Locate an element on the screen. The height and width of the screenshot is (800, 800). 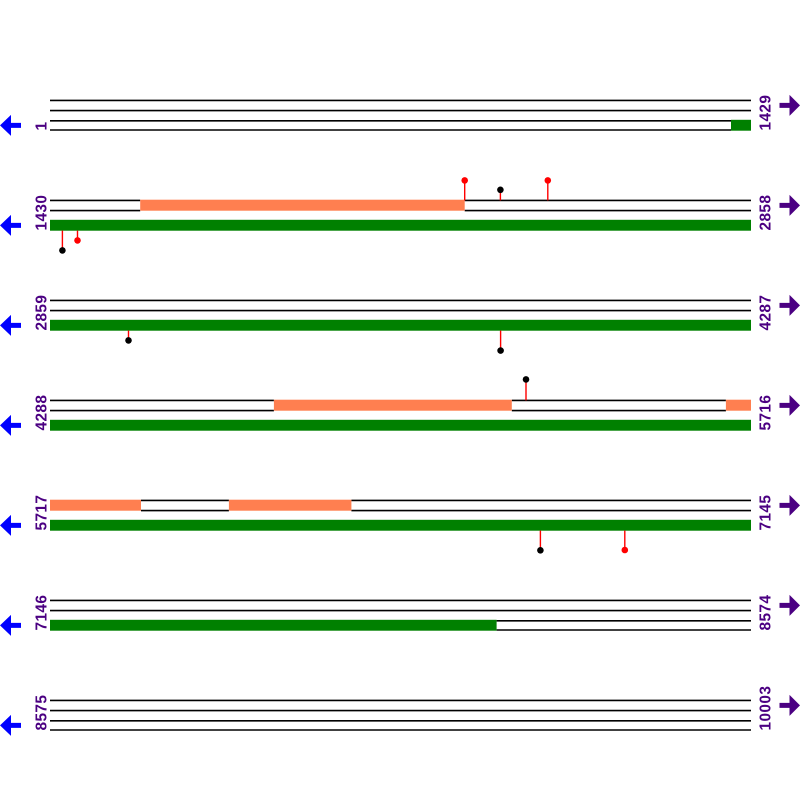
svg-text: 10003 is located at coordinates (765, 708).